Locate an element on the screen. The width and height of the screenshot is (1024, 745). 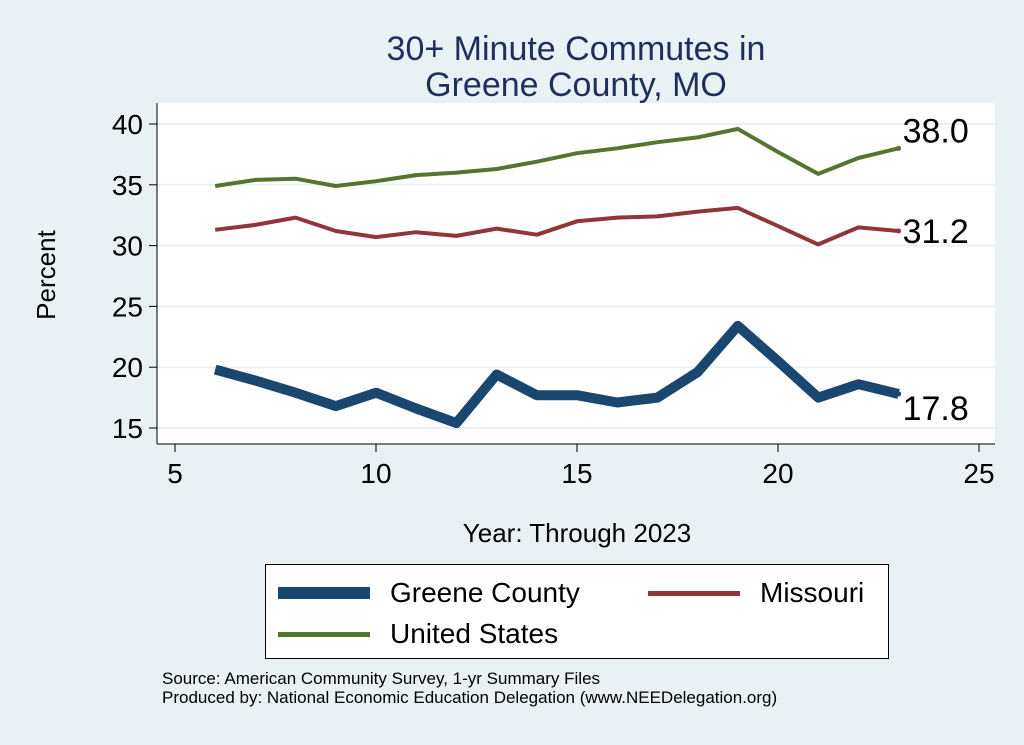
x-tick-label-20: 20 is located at coordinates (777, 473).